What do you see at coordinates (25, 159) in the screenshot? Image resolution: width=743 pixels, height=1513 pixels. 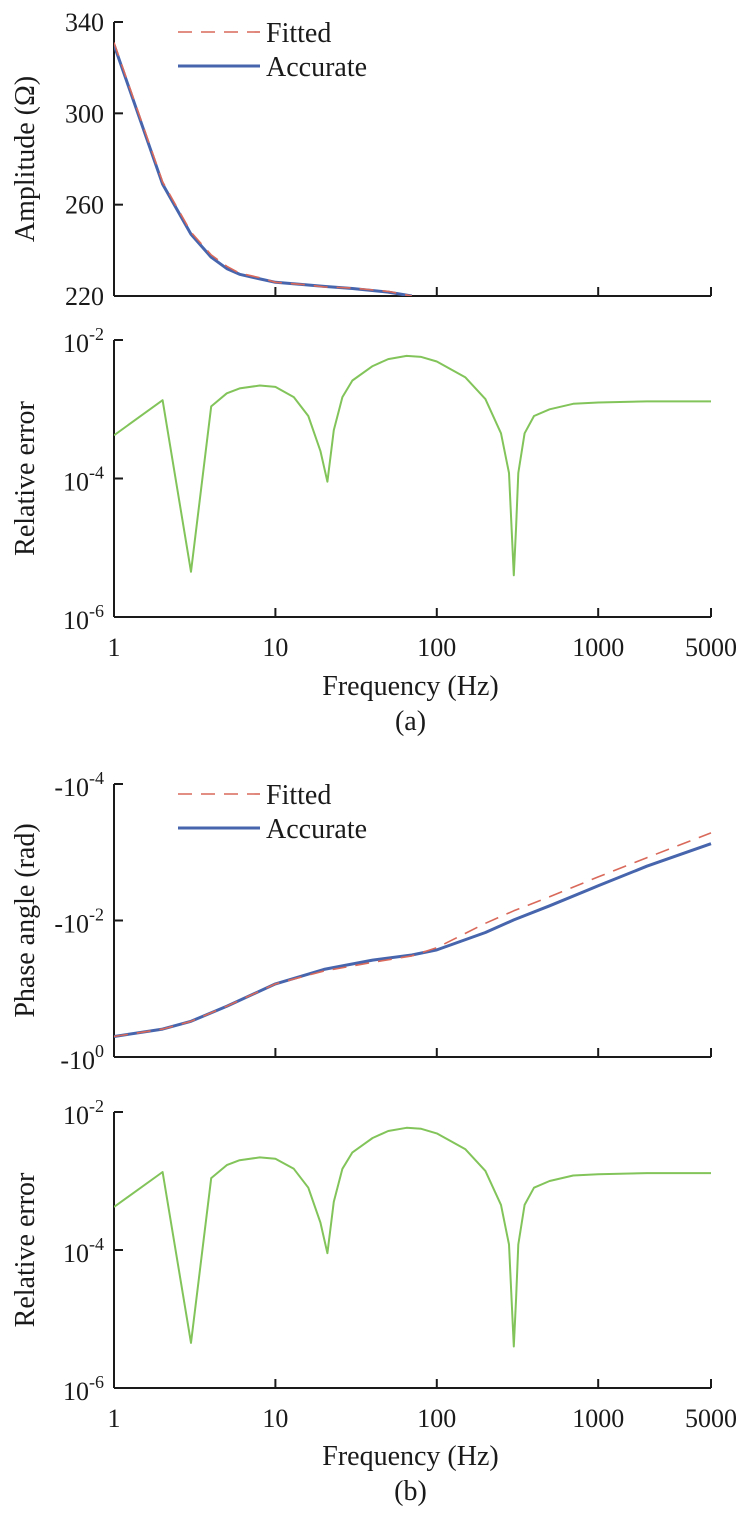 I see `y-axis-title: Amplitude (Ω)` at bounding box center [25, 159].